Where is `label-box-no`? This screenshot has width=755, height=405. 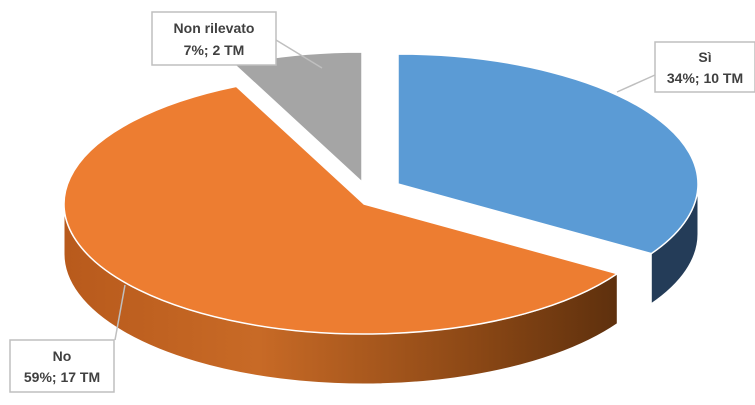
label-box-no is located at coordinates (62, 366).